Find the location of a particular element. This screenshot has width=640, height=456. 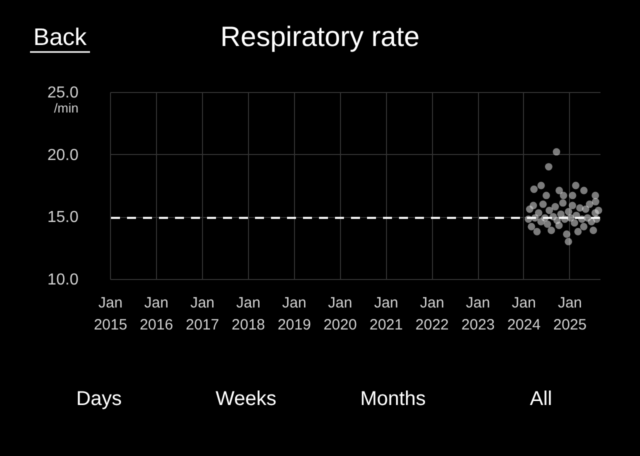

text: Back is located at coordinates (60, 37).